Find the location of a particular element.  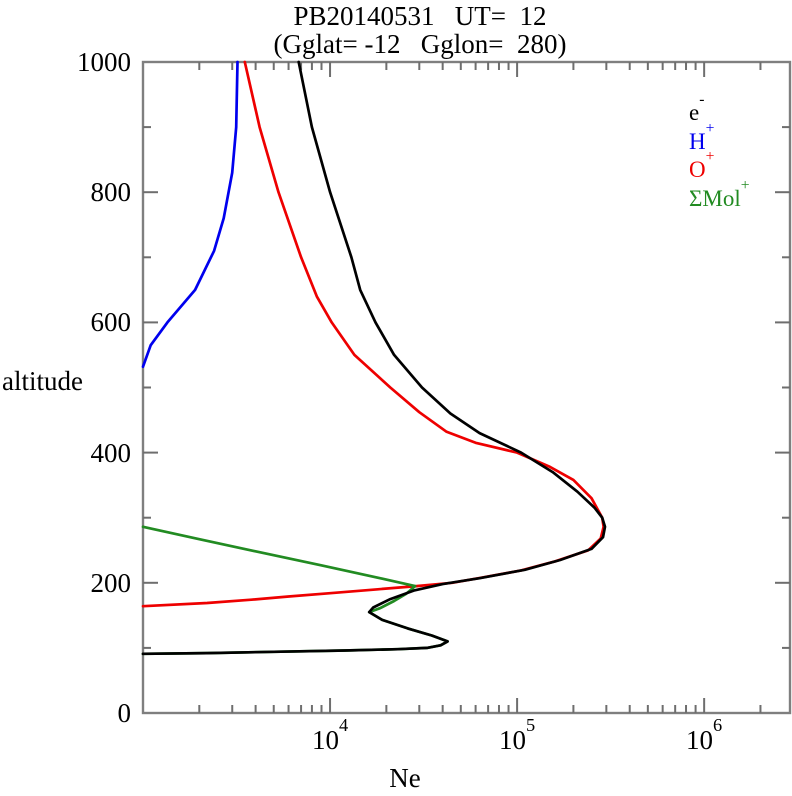

y-tick-label: 1000 is located at coordinates (104, 62).